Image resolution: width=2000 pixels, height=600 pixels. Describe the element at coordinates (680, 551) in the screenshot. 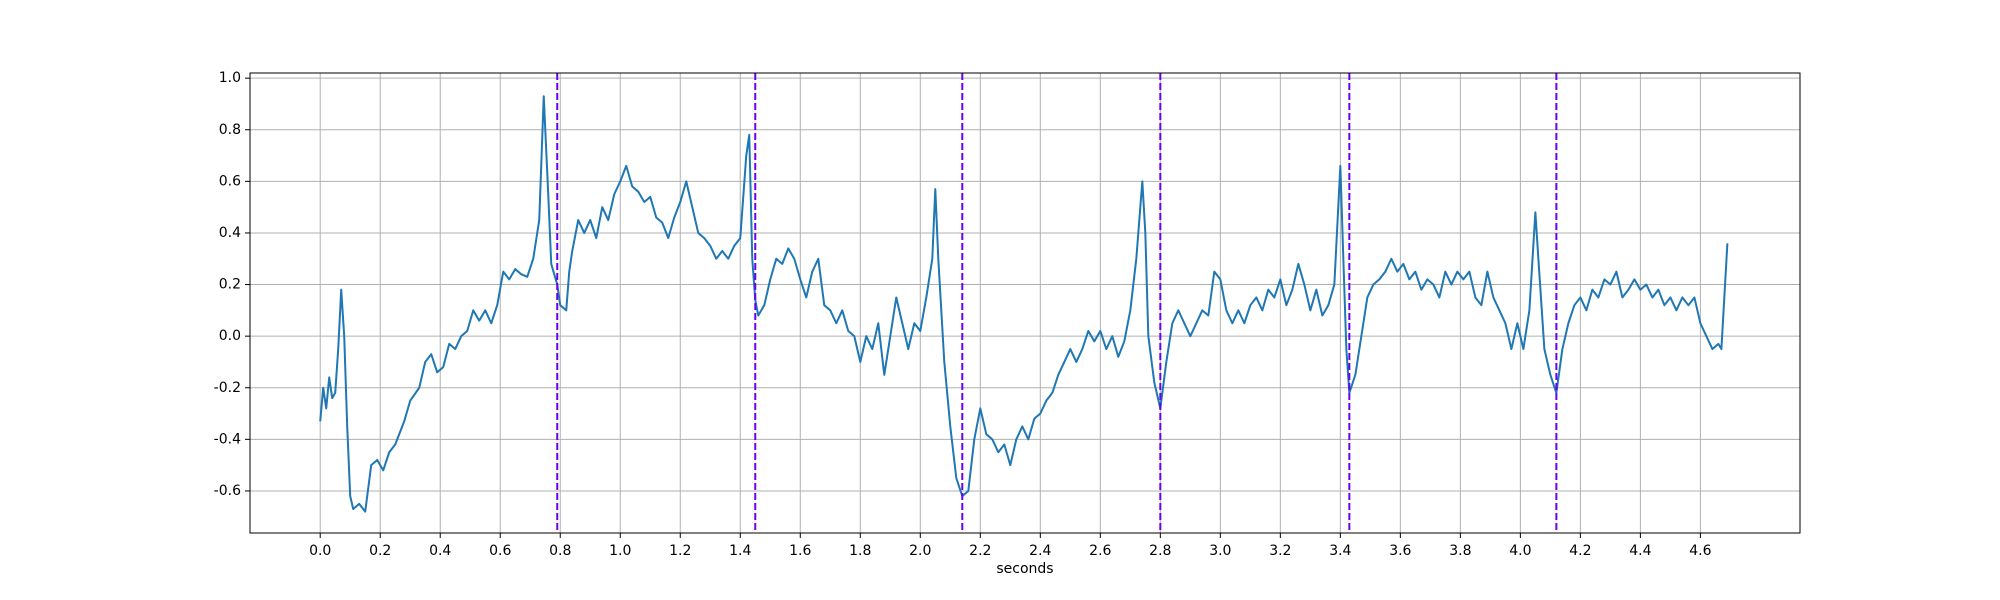

I see `x-tick-label: 1.2` at that location.